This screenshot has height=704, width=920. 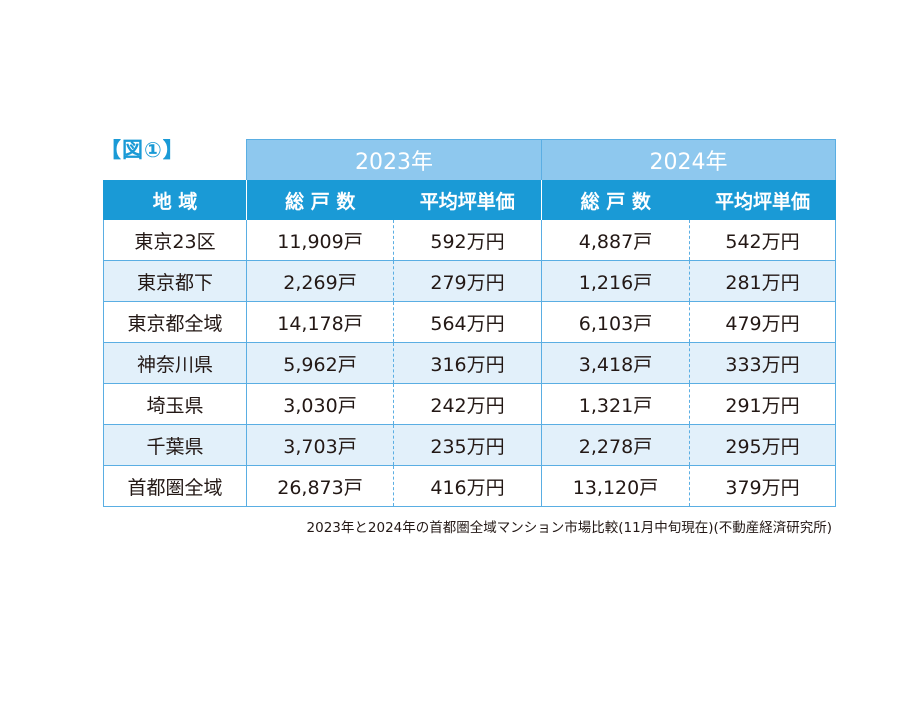 I want to click on table-row: 東京23区 11,909戸 592万円 4,887戸 542万円, so click(x=469, y=240).